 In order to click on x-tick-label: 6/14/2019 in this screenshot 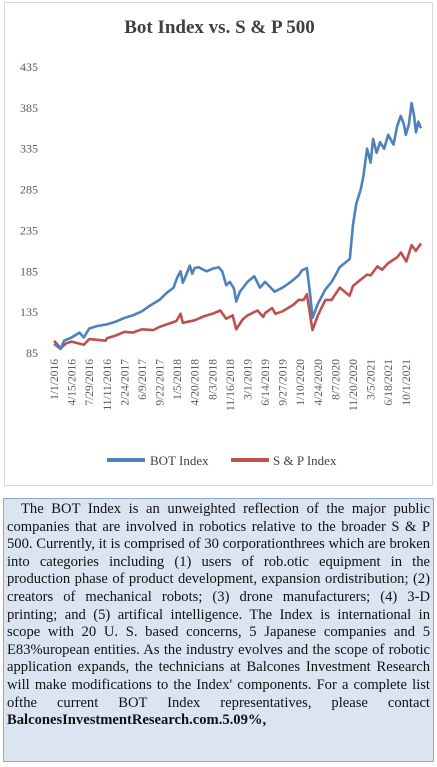, I will do `click(266, 382)`.